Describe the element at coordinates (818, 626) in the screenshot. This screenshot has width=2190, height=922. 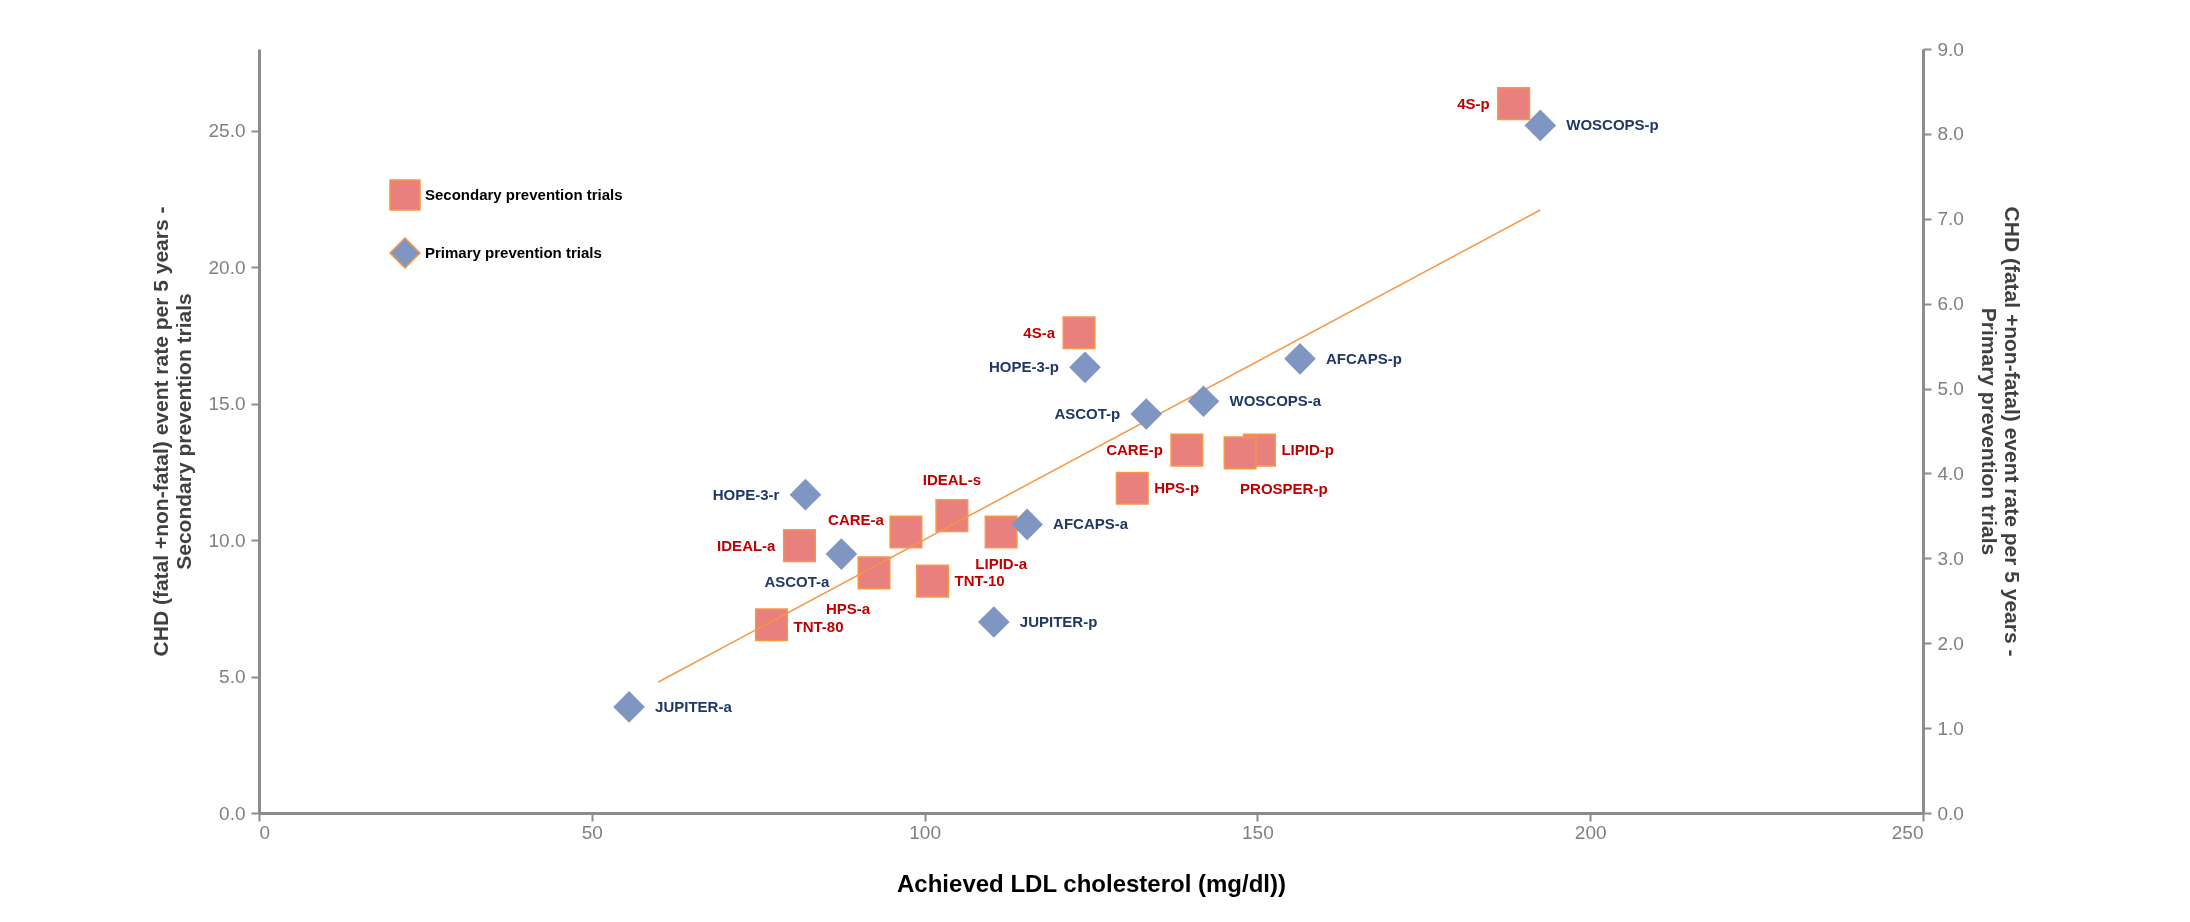
I see `annotation: TNT-80` at that location.